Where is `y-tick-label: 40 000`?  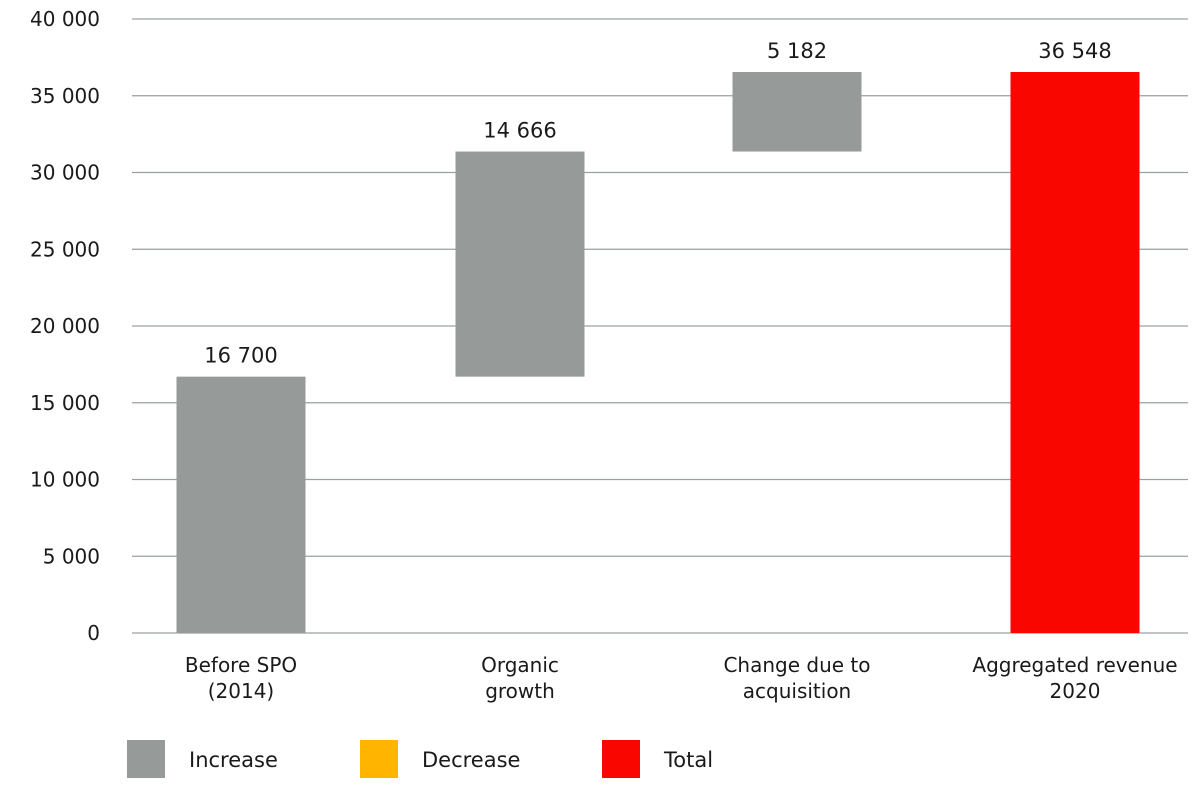
y-tick-label: 40 000 is located at coordinates (65, 19).